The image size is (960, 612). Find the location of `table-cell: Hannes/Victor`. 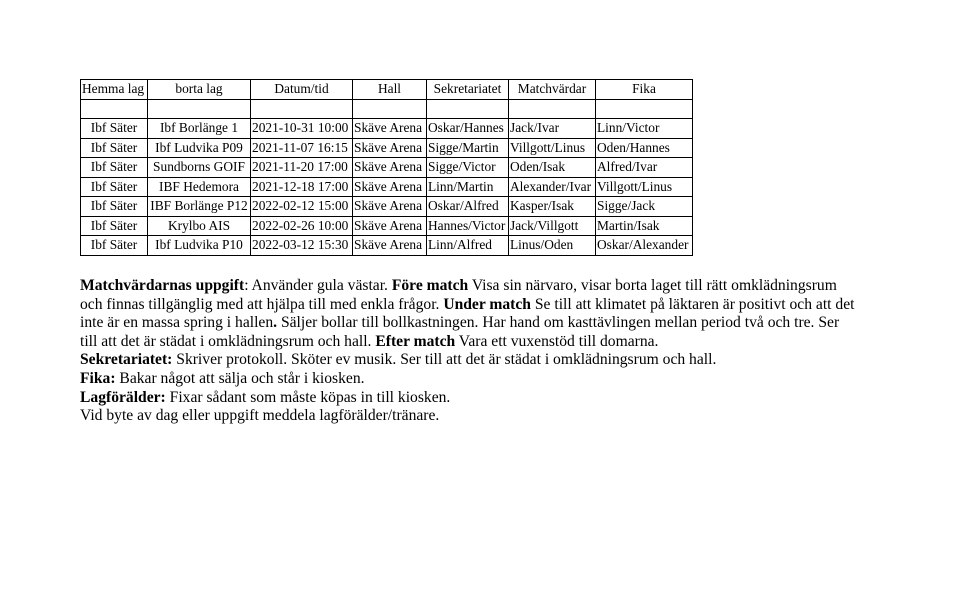

table-cell: Hannes/Victor is located at coordinates (467, 225).